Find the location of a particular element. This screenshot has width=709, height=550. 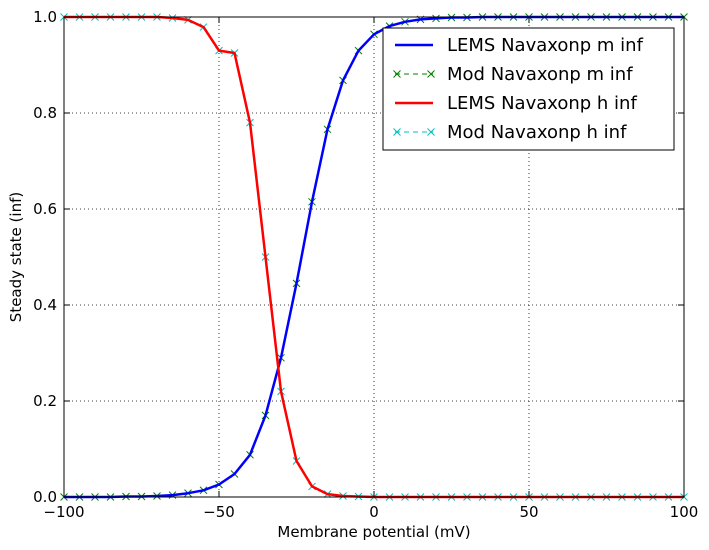

y-tick-label: 0.8 is located at coordinates (45, 113).